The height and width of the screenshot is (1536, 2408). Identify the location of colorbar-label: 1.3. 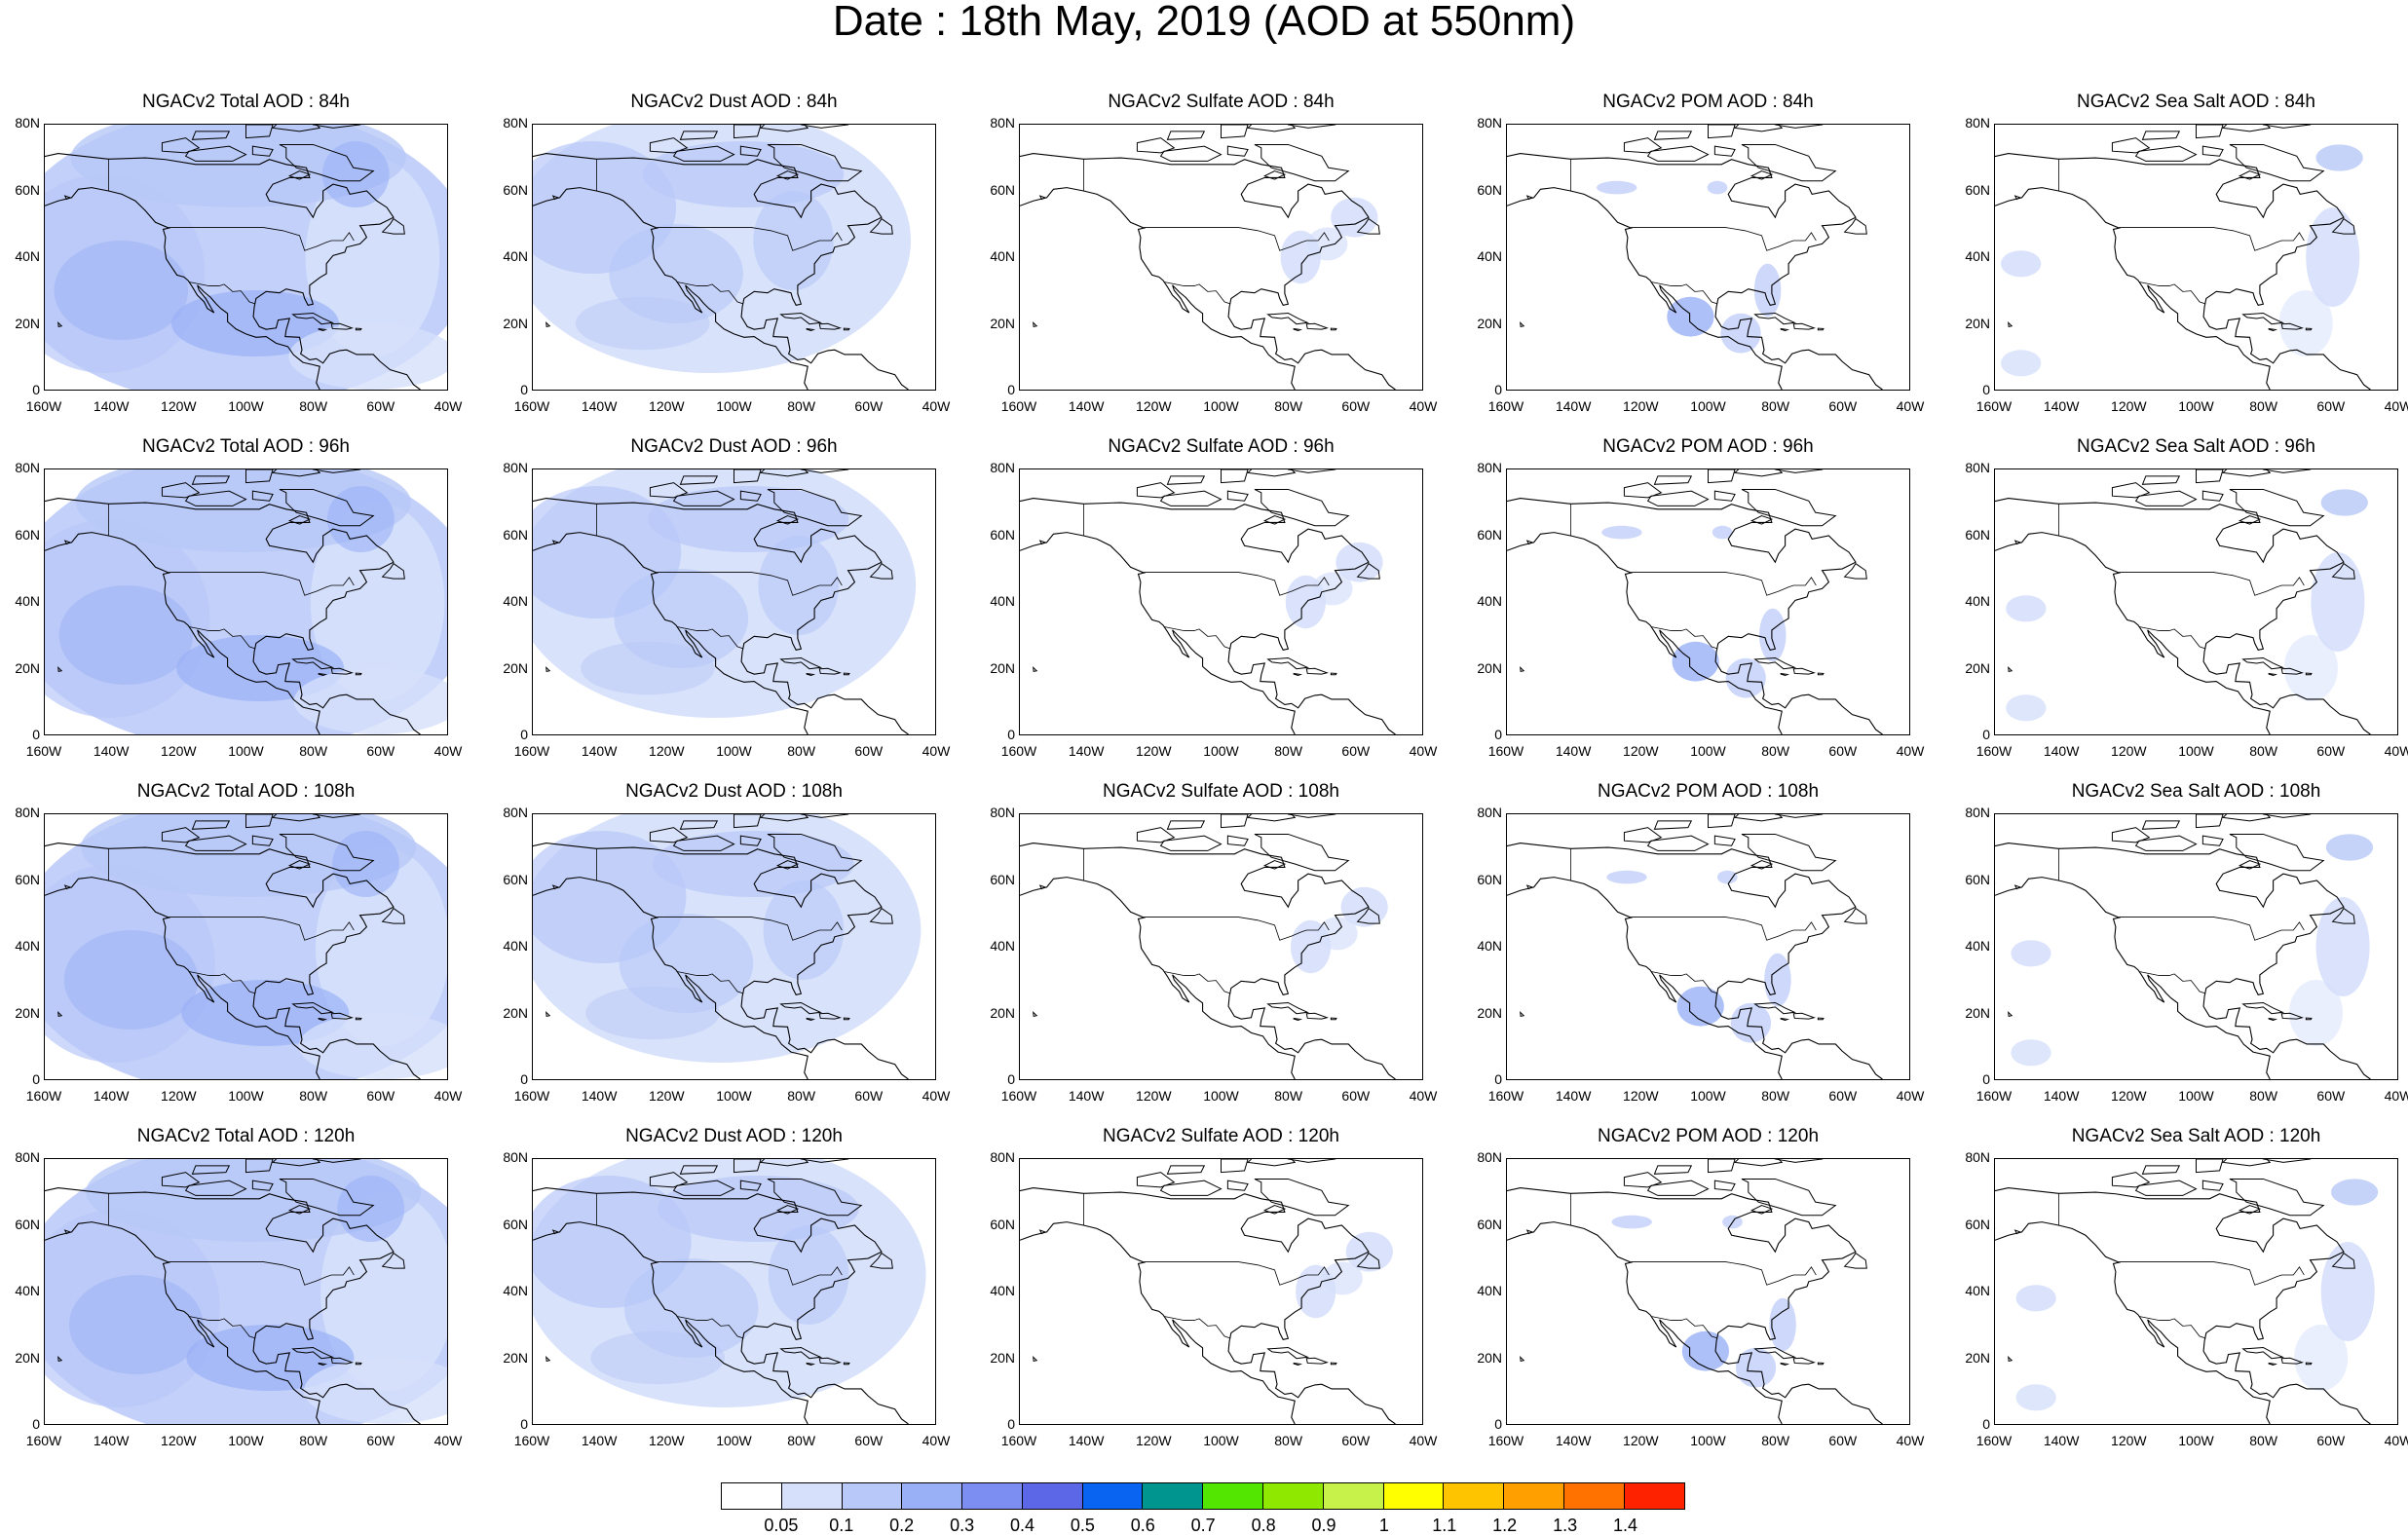
(1565, 1525).